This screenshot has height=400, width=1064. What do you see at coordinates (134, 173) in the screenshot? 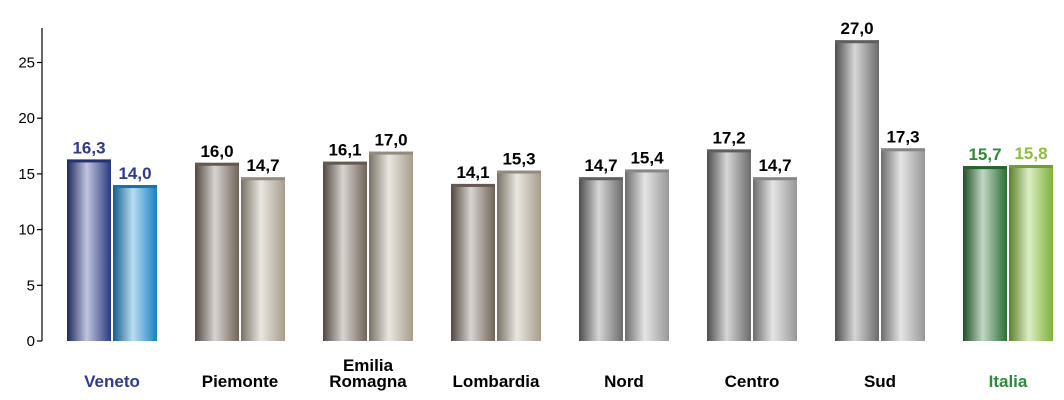
I see `data-label: 14,0` at bounding box center [134, 173].